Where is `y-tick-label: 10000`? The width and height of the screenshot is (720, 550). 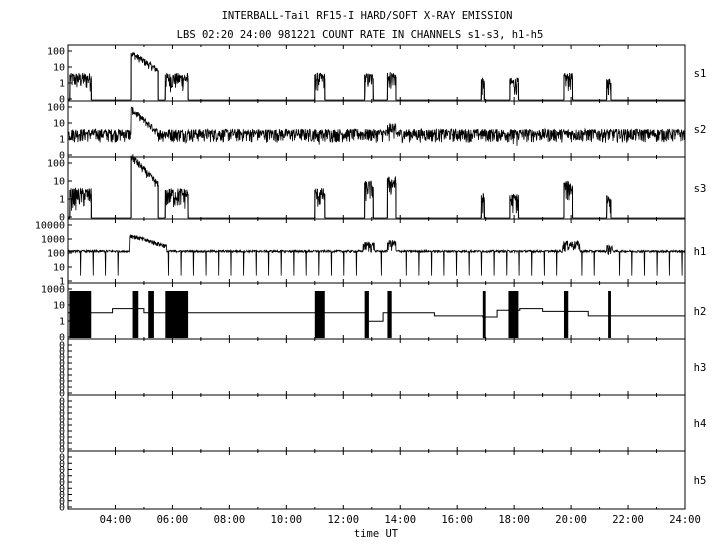 y-tick-label: 10000 is located at coordinates (50, 226).